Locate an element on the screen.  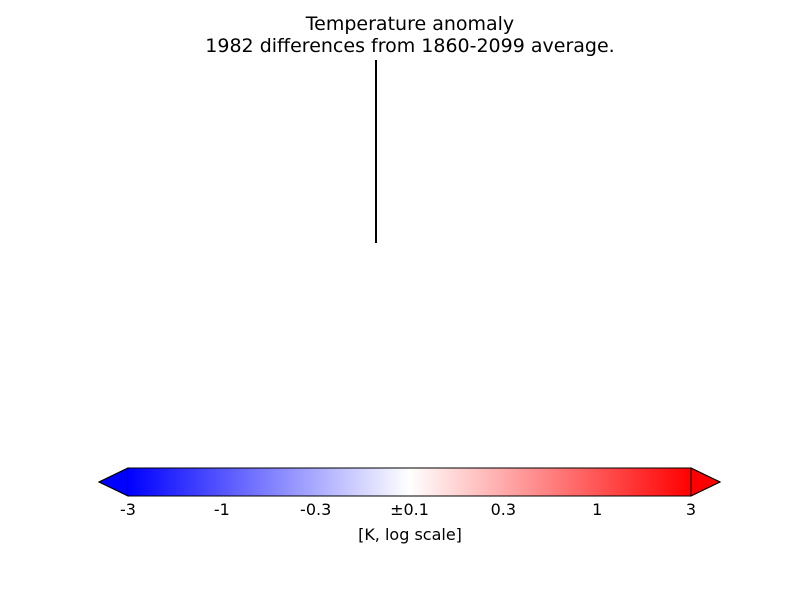
colorbar-label: [K, log scale] is located at coordinates (410, 534).